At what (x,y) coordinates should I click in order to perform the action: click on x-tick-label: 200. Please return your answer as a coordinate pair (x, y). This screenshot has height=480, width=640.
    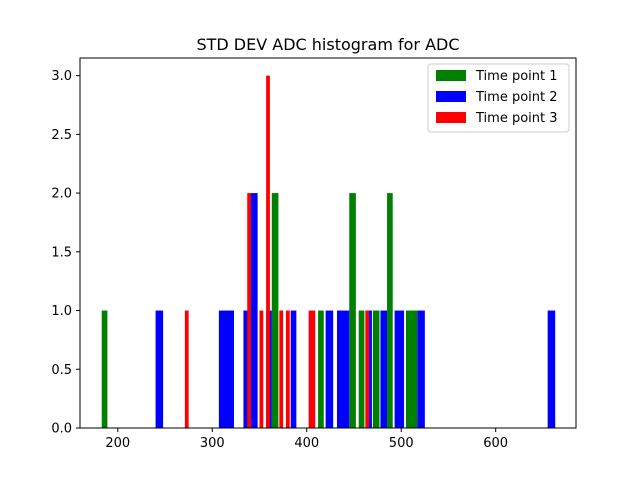
    Looking at the image, I should click on (117, 443).